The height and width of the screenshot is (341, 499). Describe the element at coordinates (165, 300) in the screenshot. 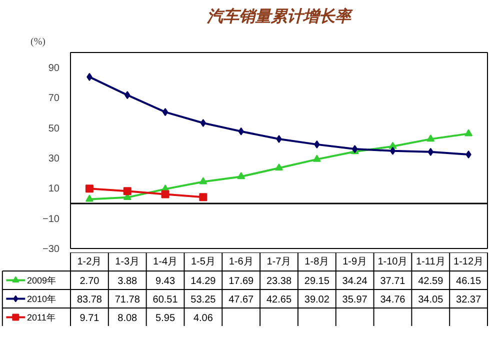

I see `data-label: 60.51` at that location.